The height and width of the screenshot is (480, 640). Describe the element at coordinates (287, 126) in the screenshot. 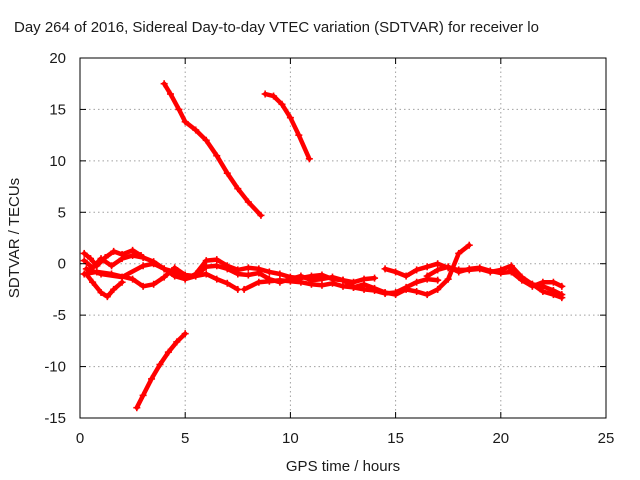

I see `series-arc-high-right` at that location.